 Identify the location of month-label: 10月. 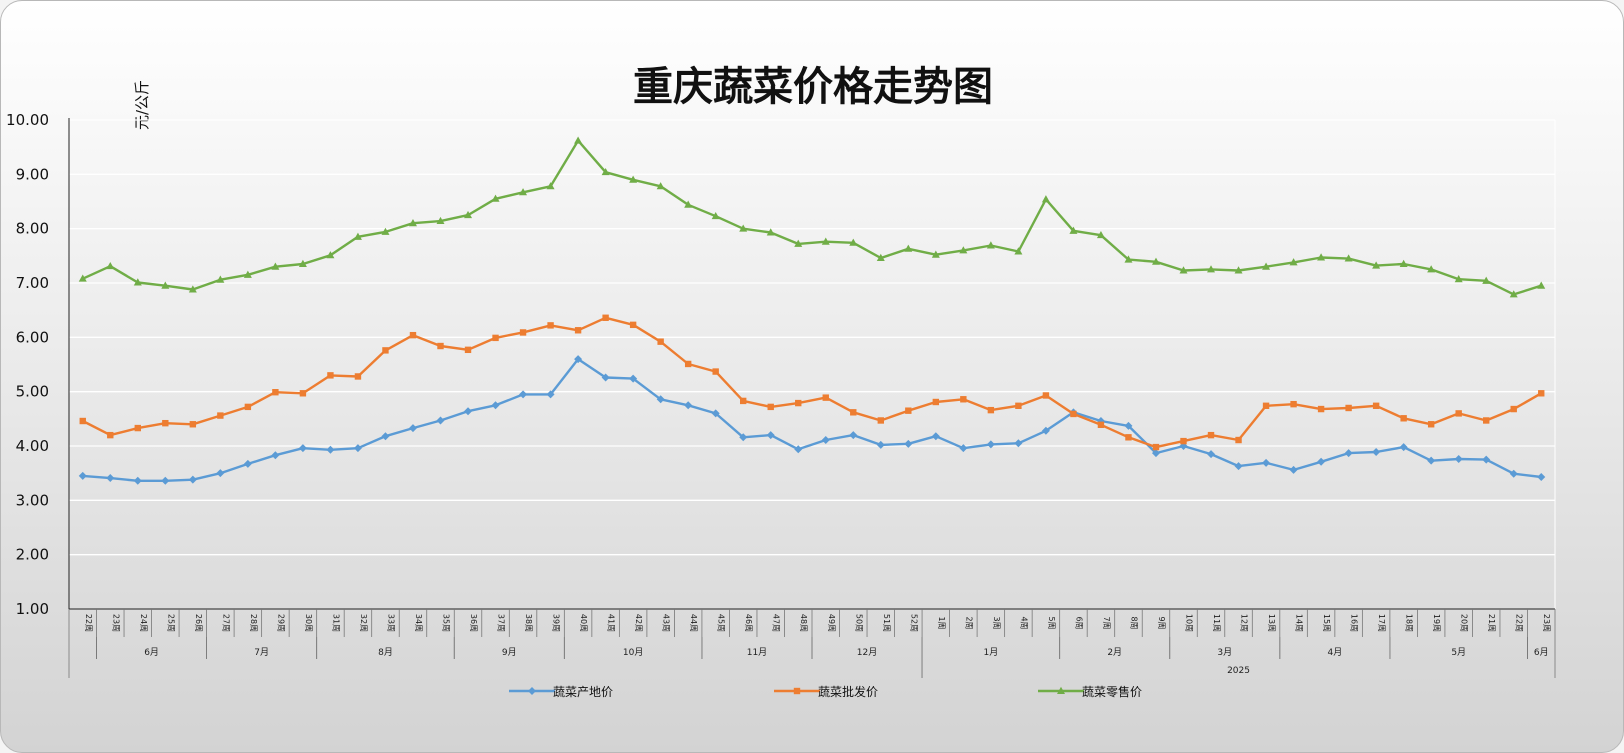
(633, 652).